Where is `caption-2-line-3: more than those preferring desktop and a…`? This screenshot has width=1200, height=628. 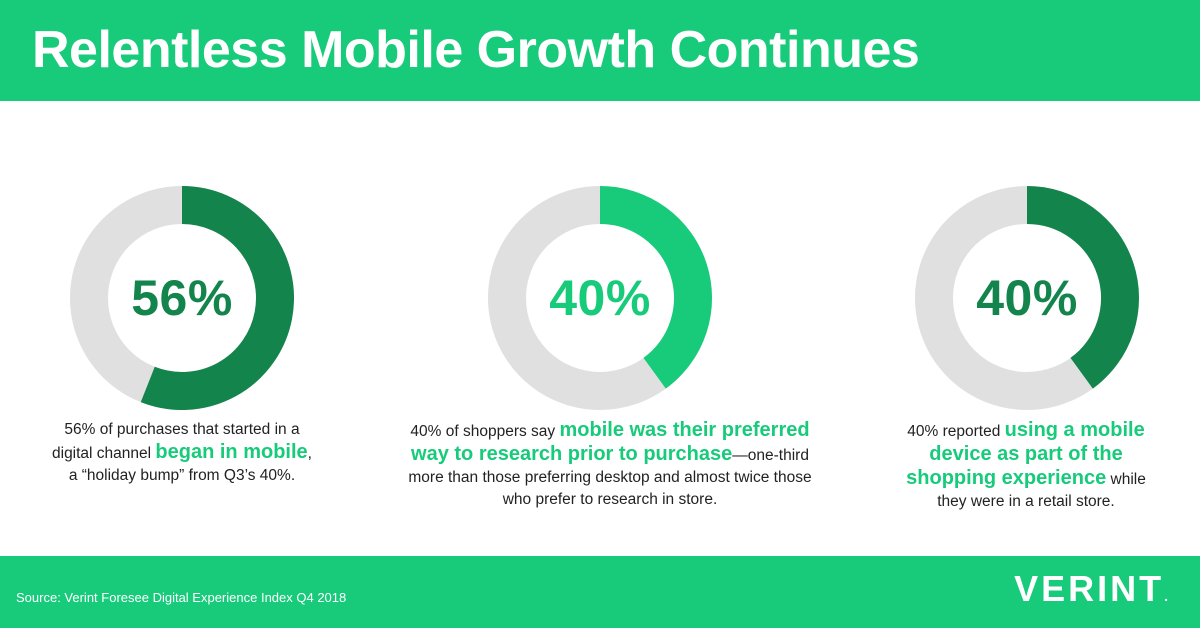 caption-2-line-3: more than those preferring desktop and a… is located at coordinates (610, 477).